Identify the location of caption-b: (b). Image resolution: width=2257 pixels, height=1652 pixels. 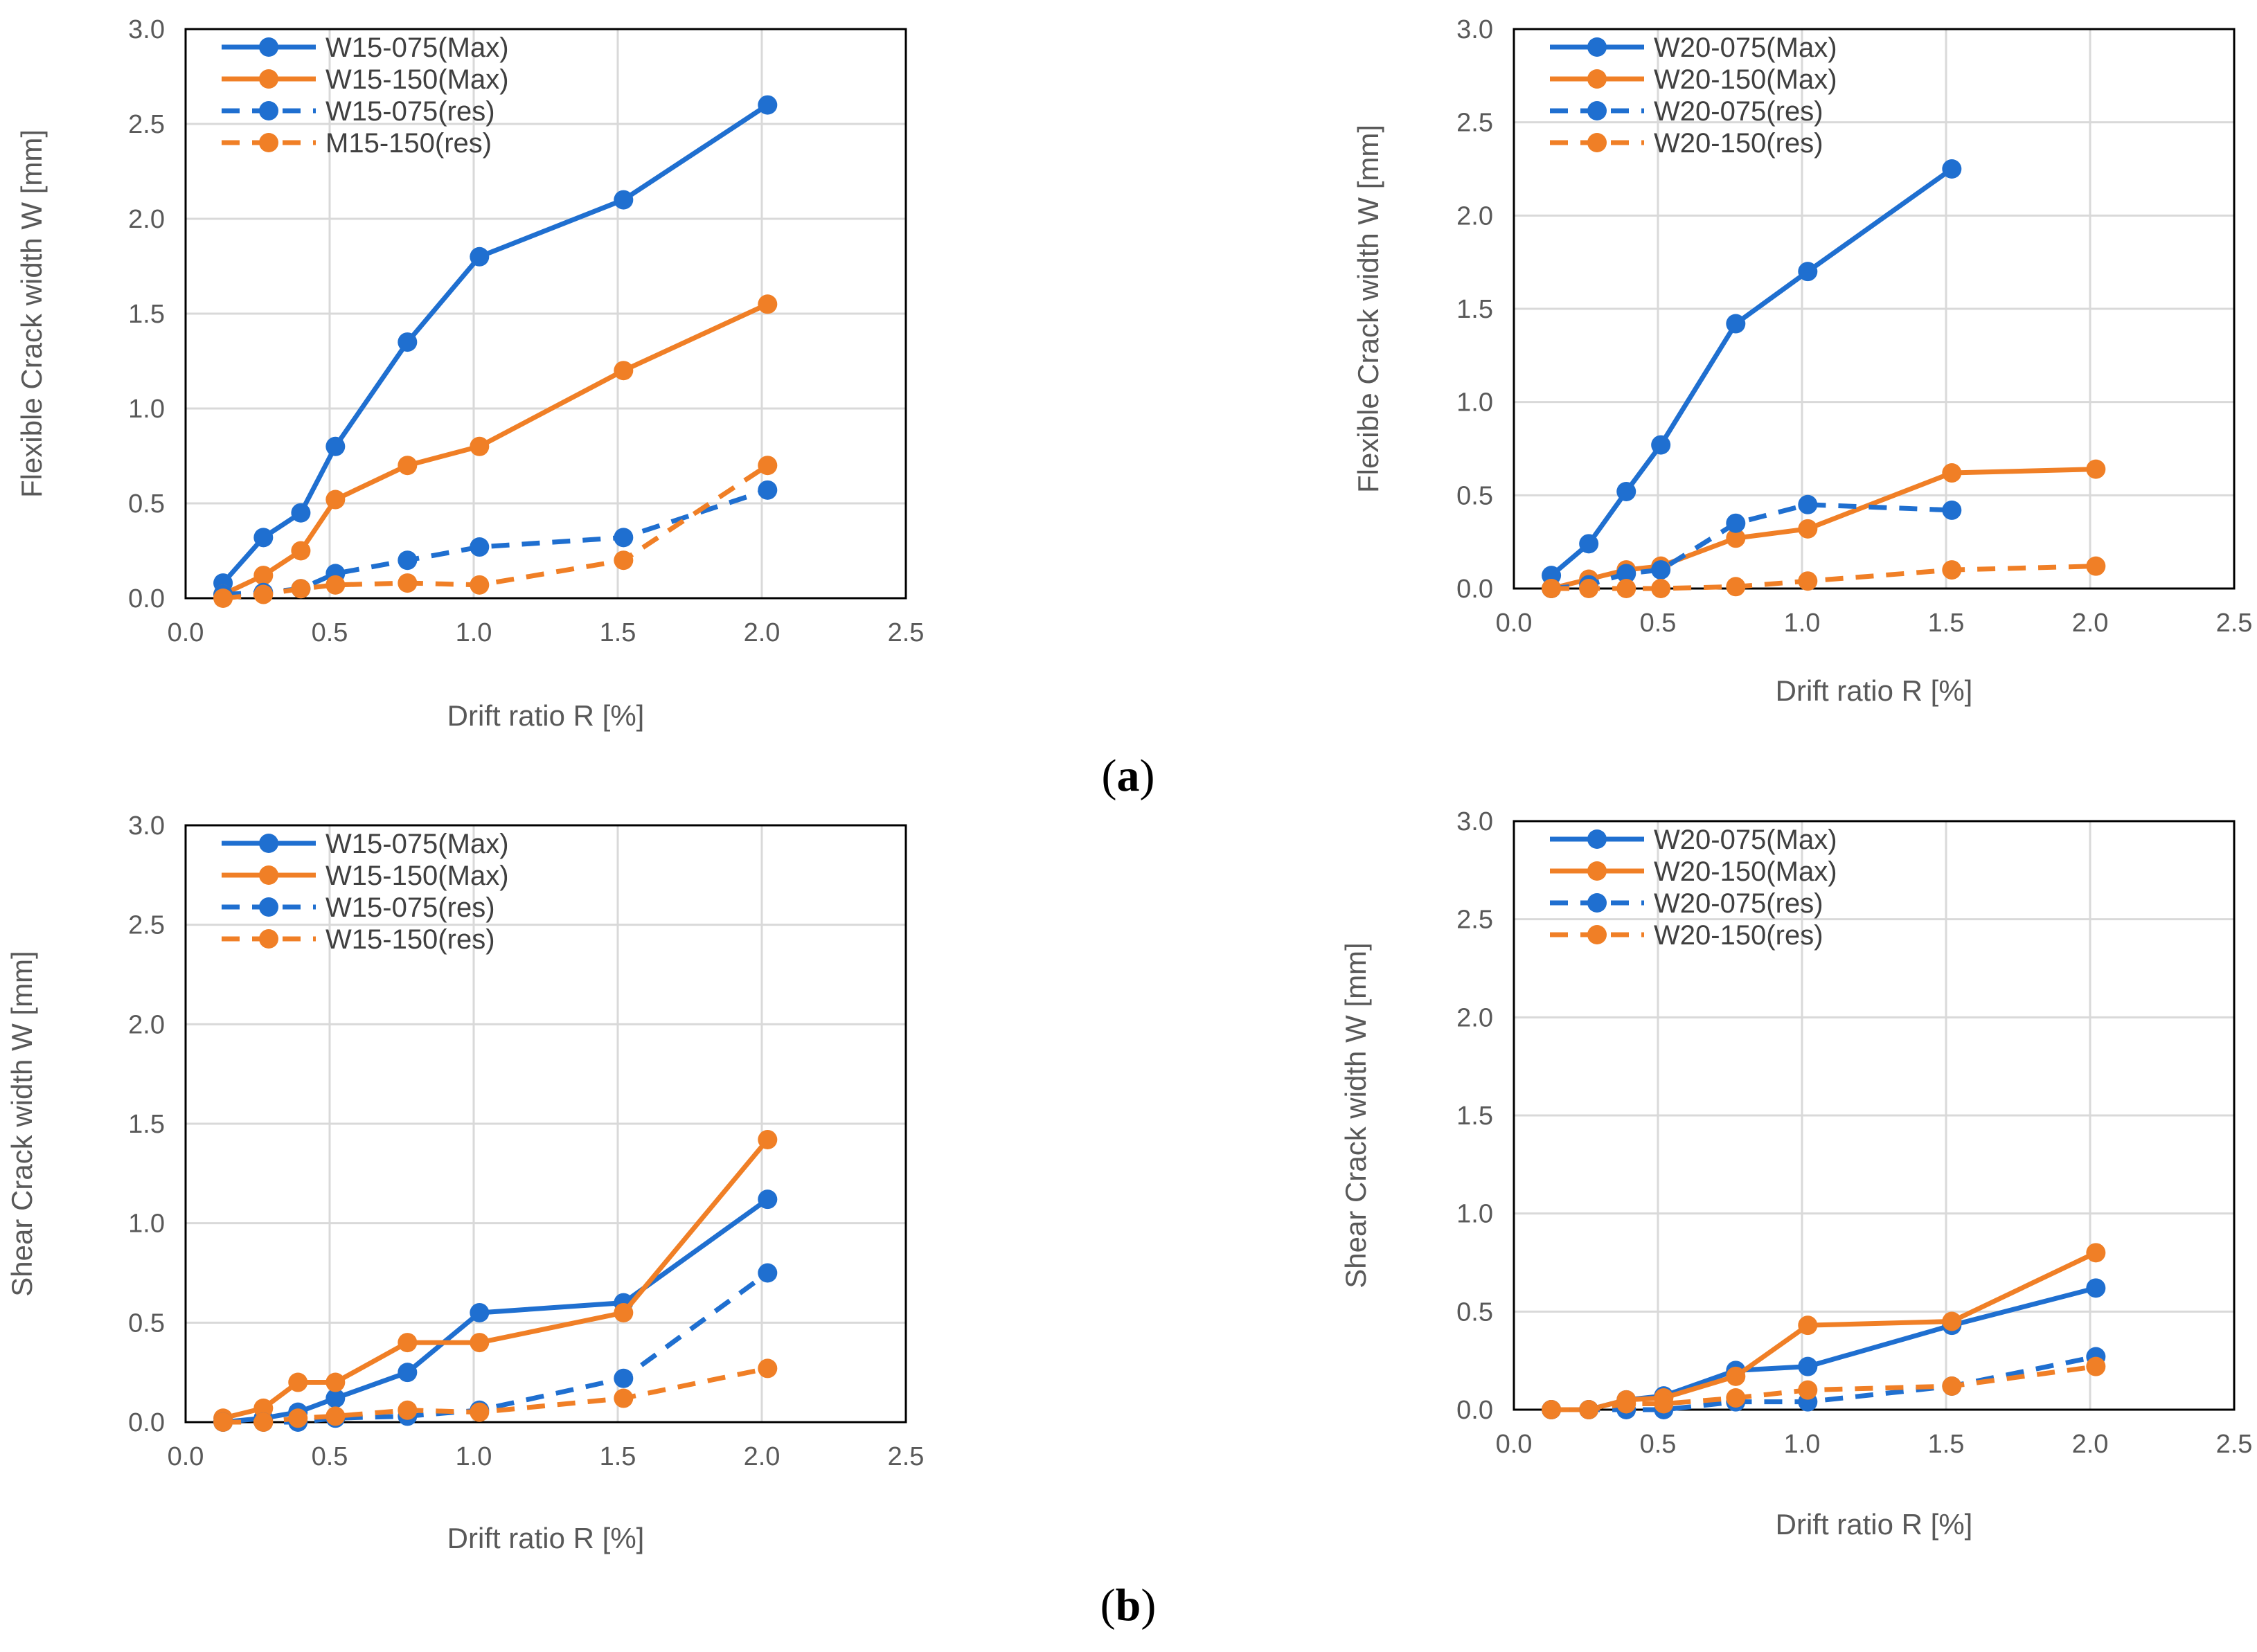
(1128, 1605).